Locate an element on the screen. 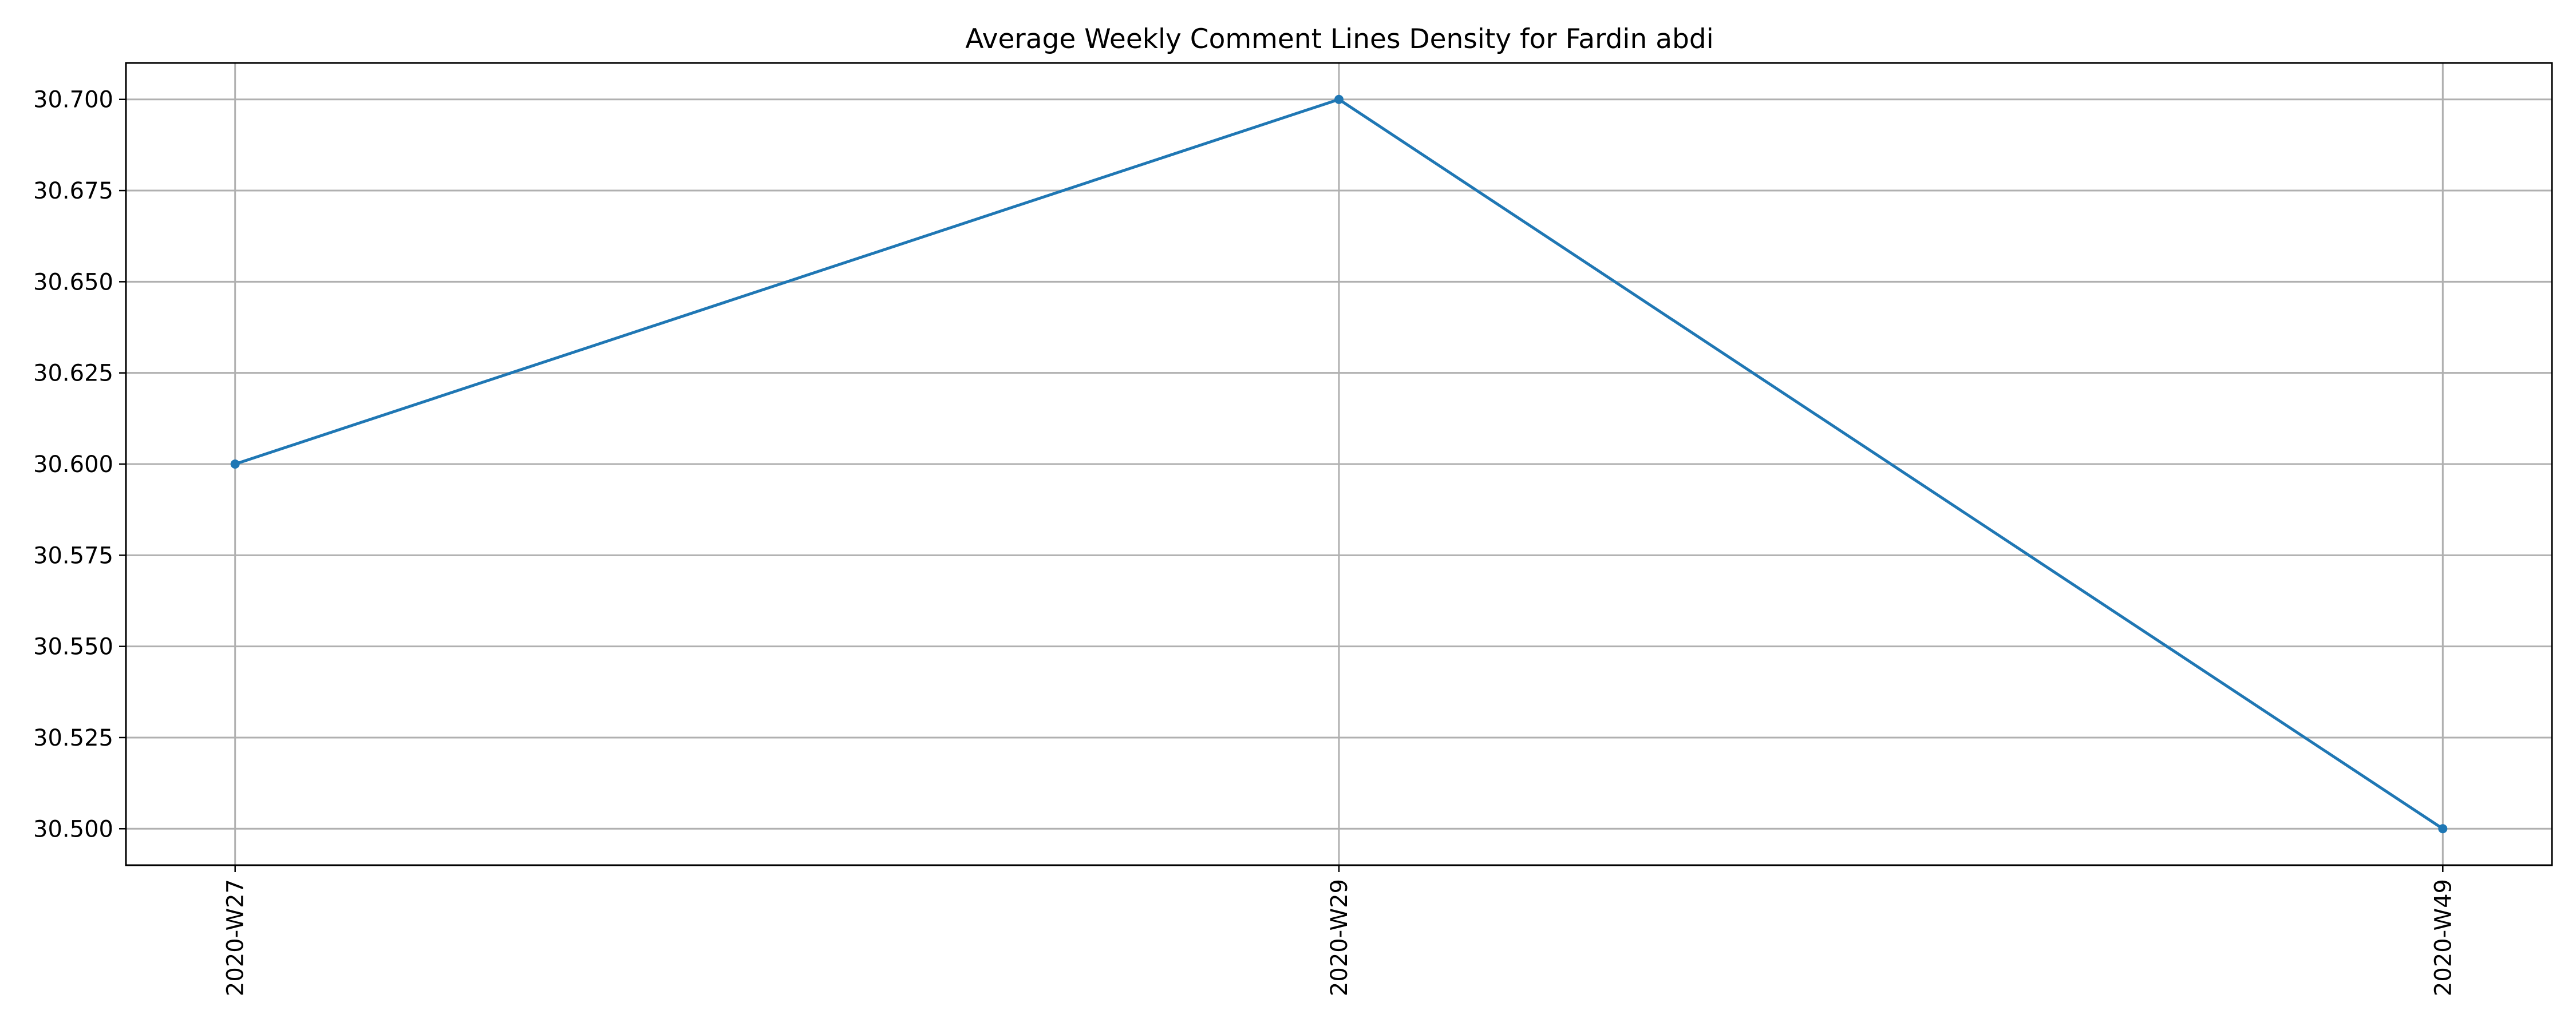 The image size is (2576, 1030). y-tick-label: 30.575 is located at coordinates (73, 555).